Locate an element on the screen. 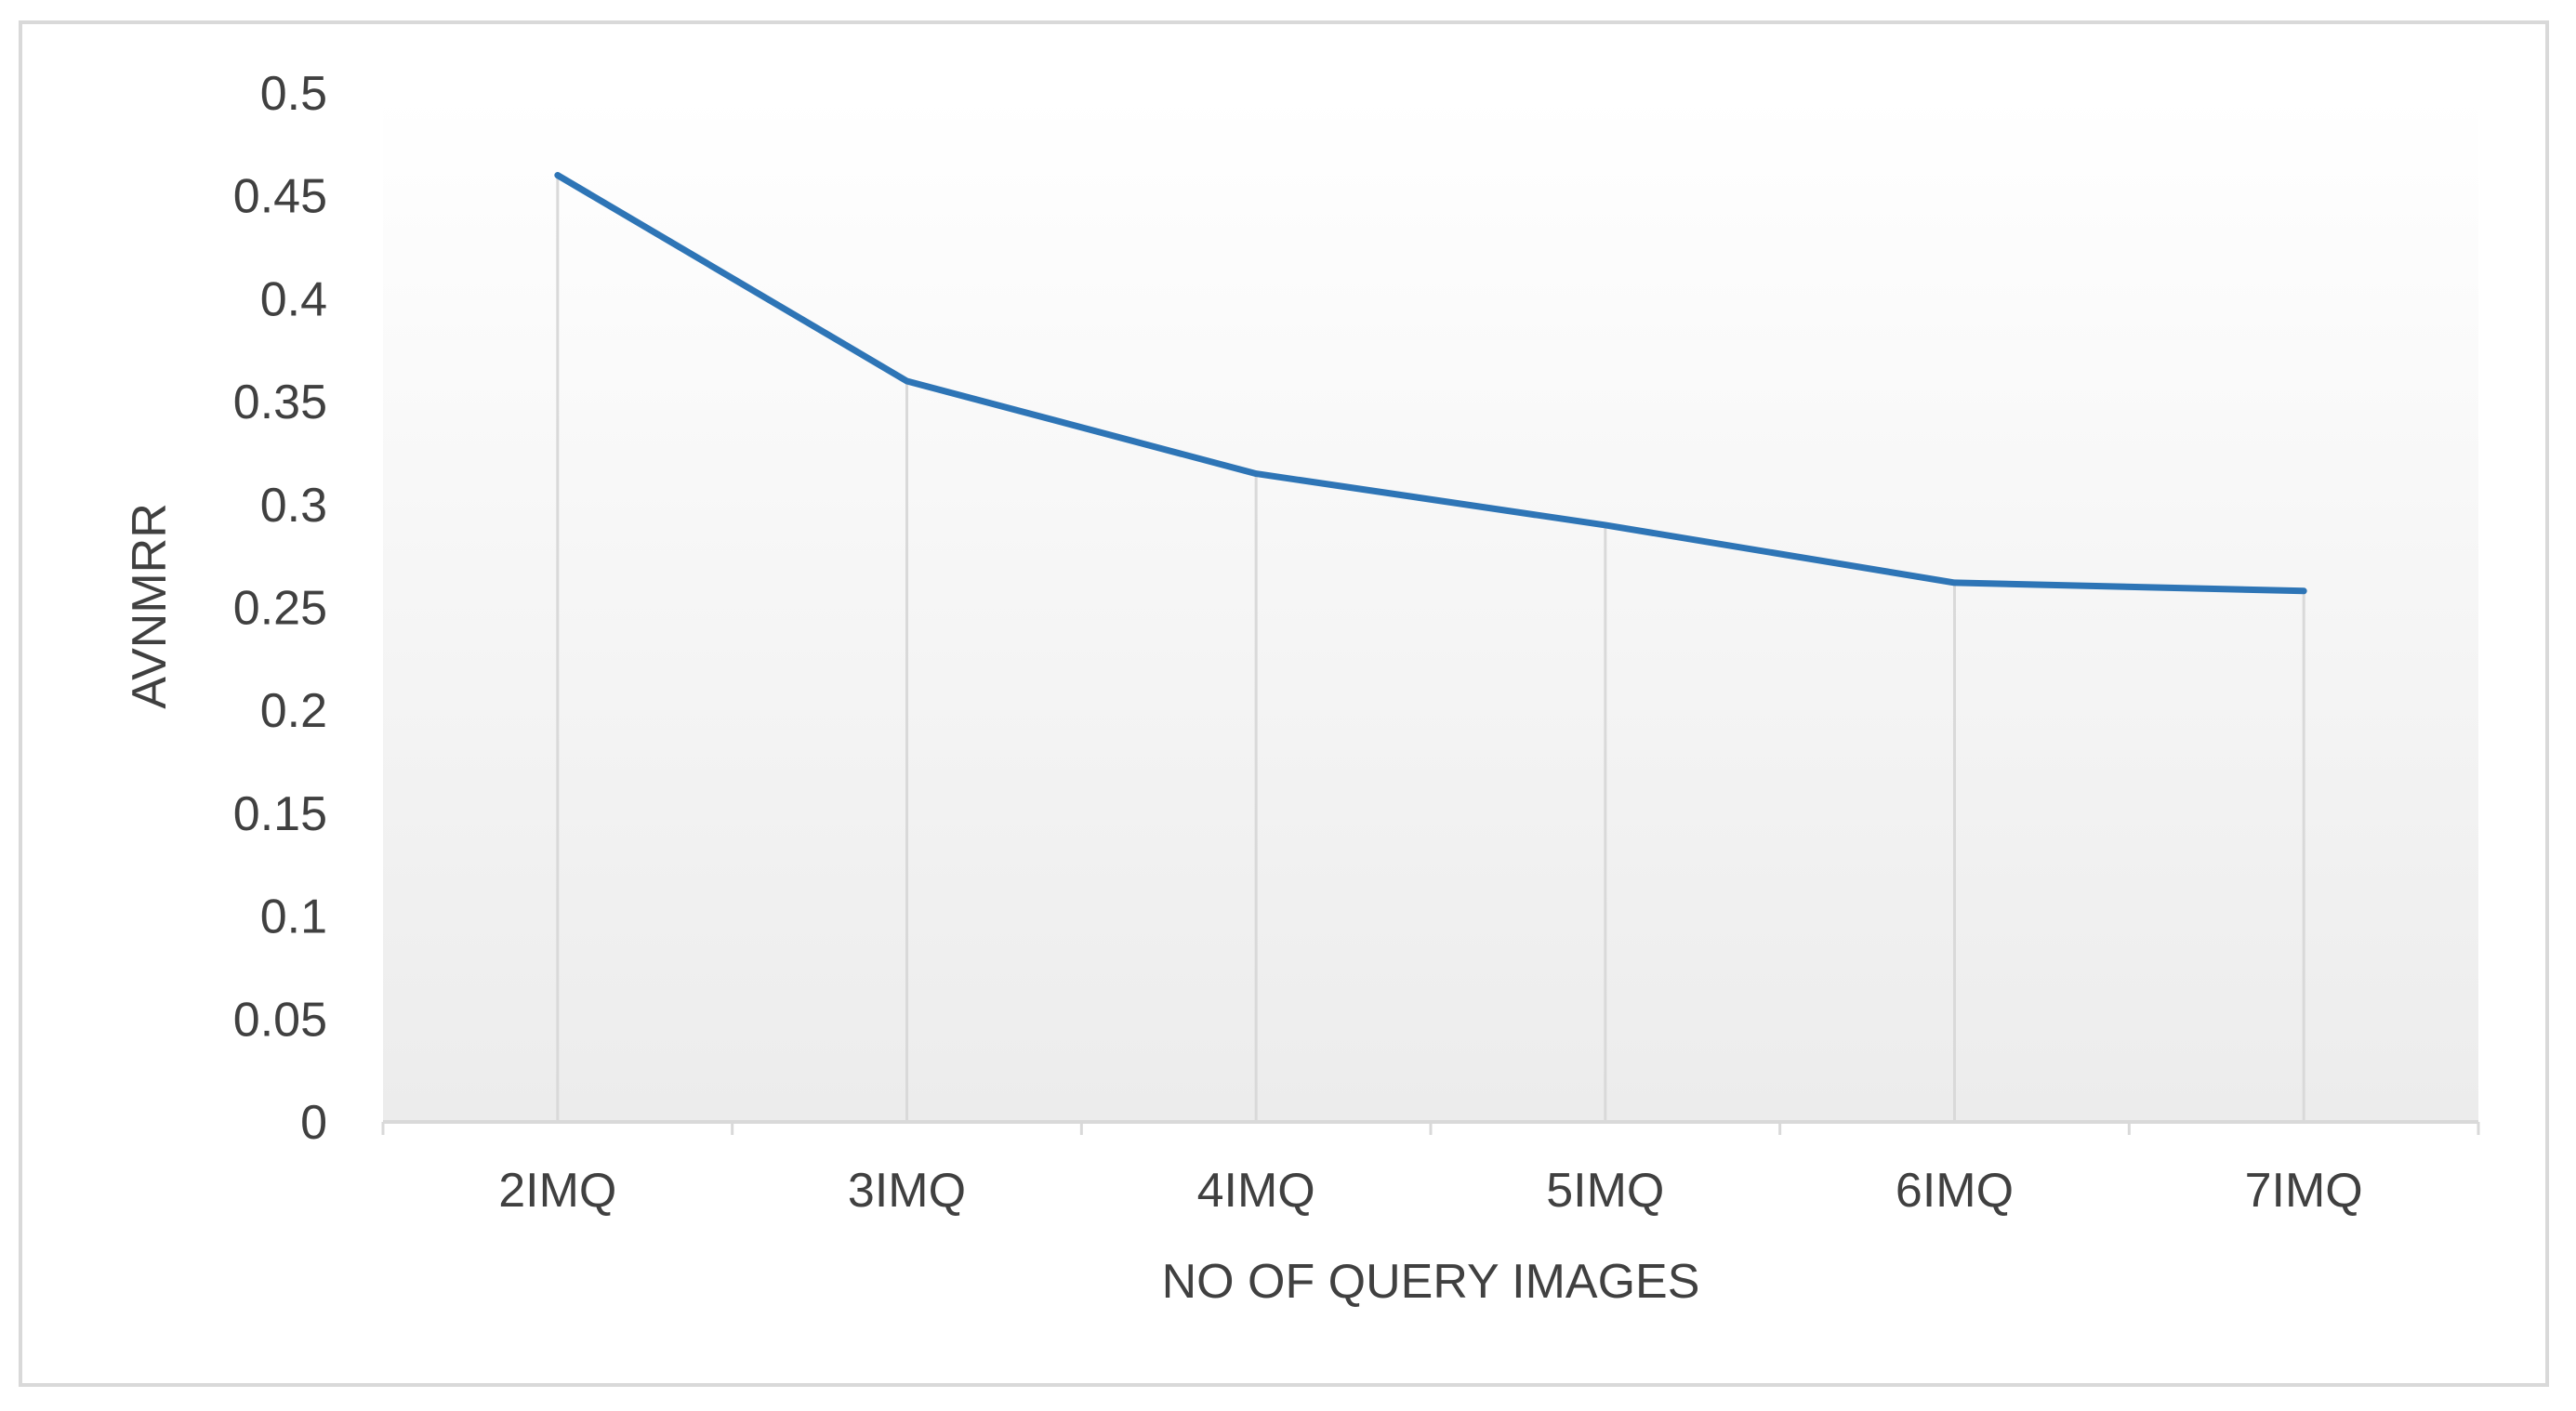 The width and height of the screenshot is (2576, 1411). y-tick-label: 0.1 is located at coordinates (293, 917).